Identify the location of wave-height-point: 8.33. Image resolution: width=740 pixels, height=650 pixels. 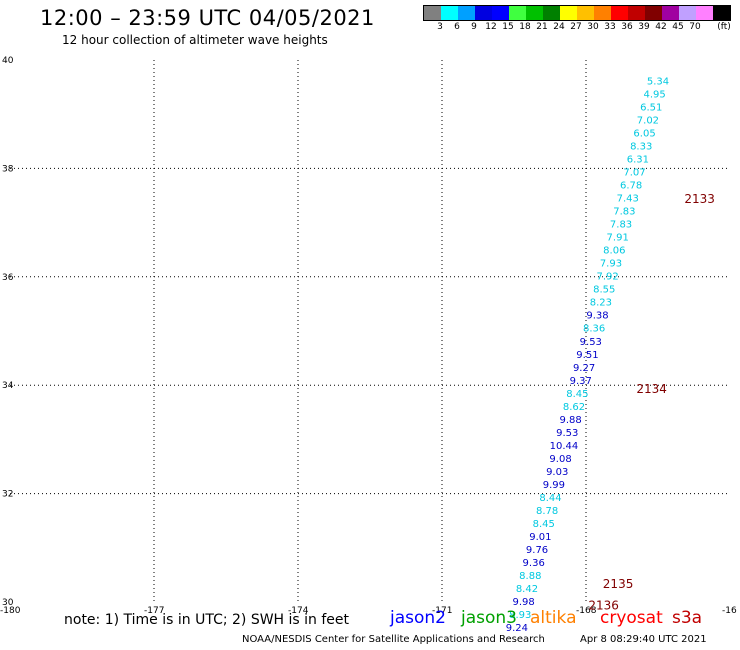
(641, 147).